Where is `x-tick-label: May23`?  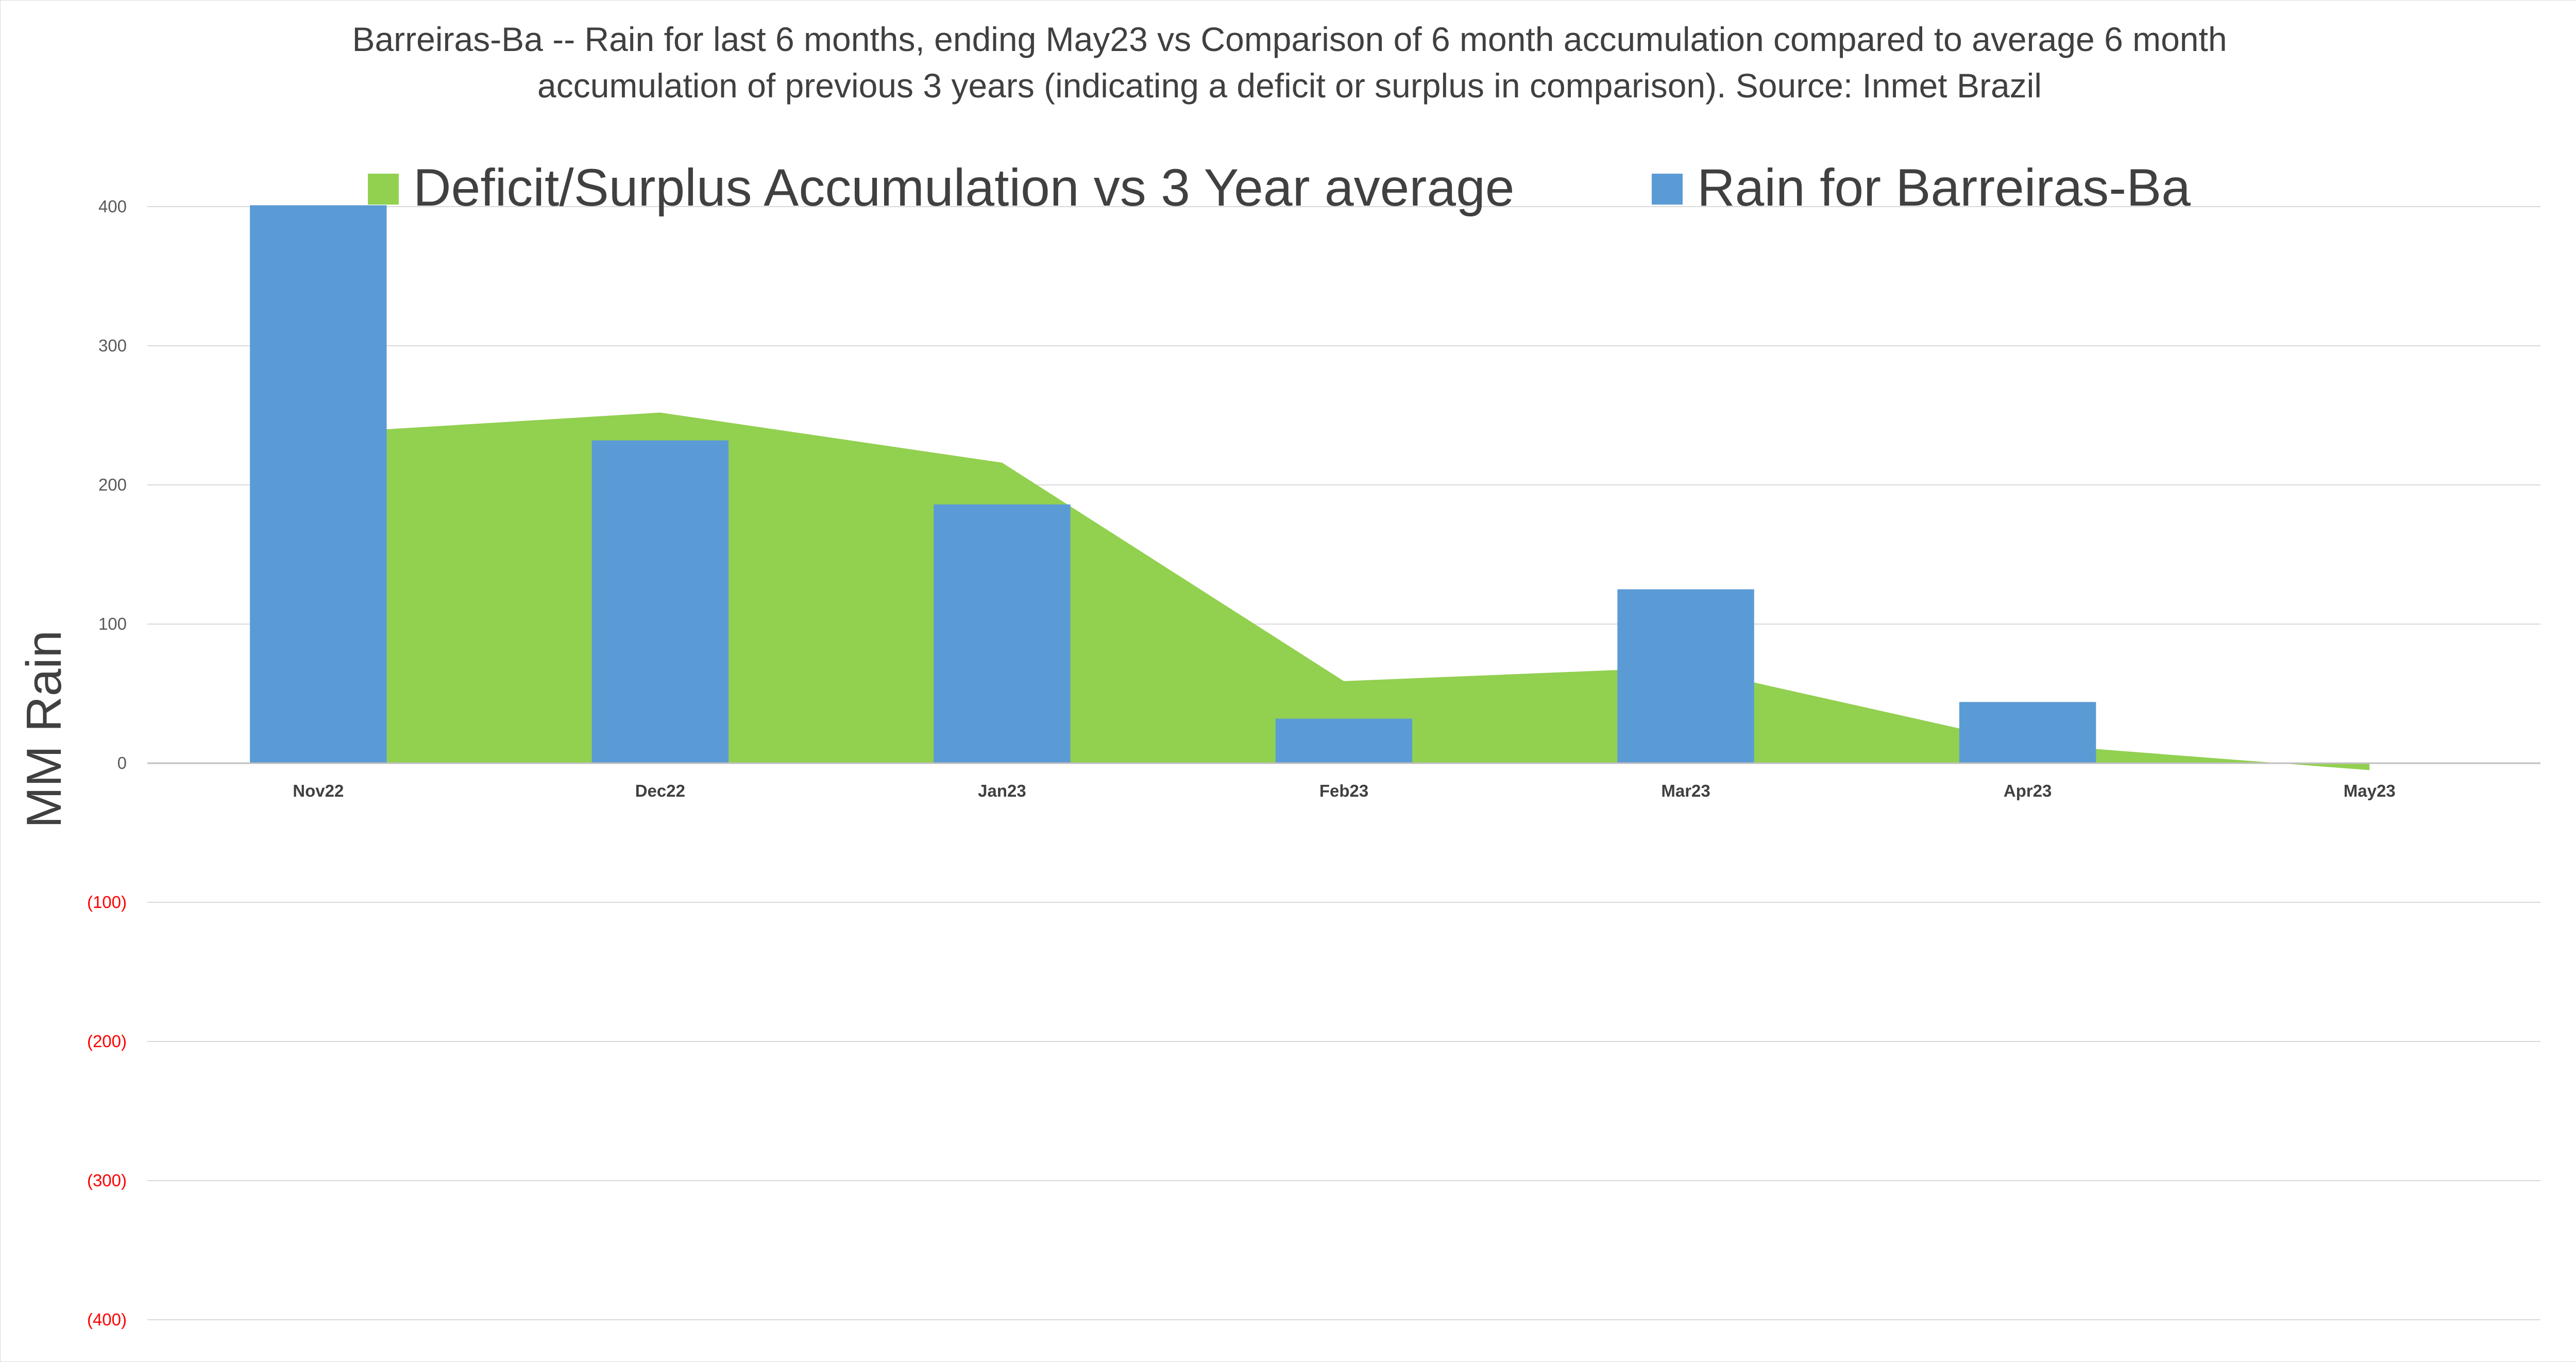
x-tick-label: May23 is located at coordinates (2370, 791).